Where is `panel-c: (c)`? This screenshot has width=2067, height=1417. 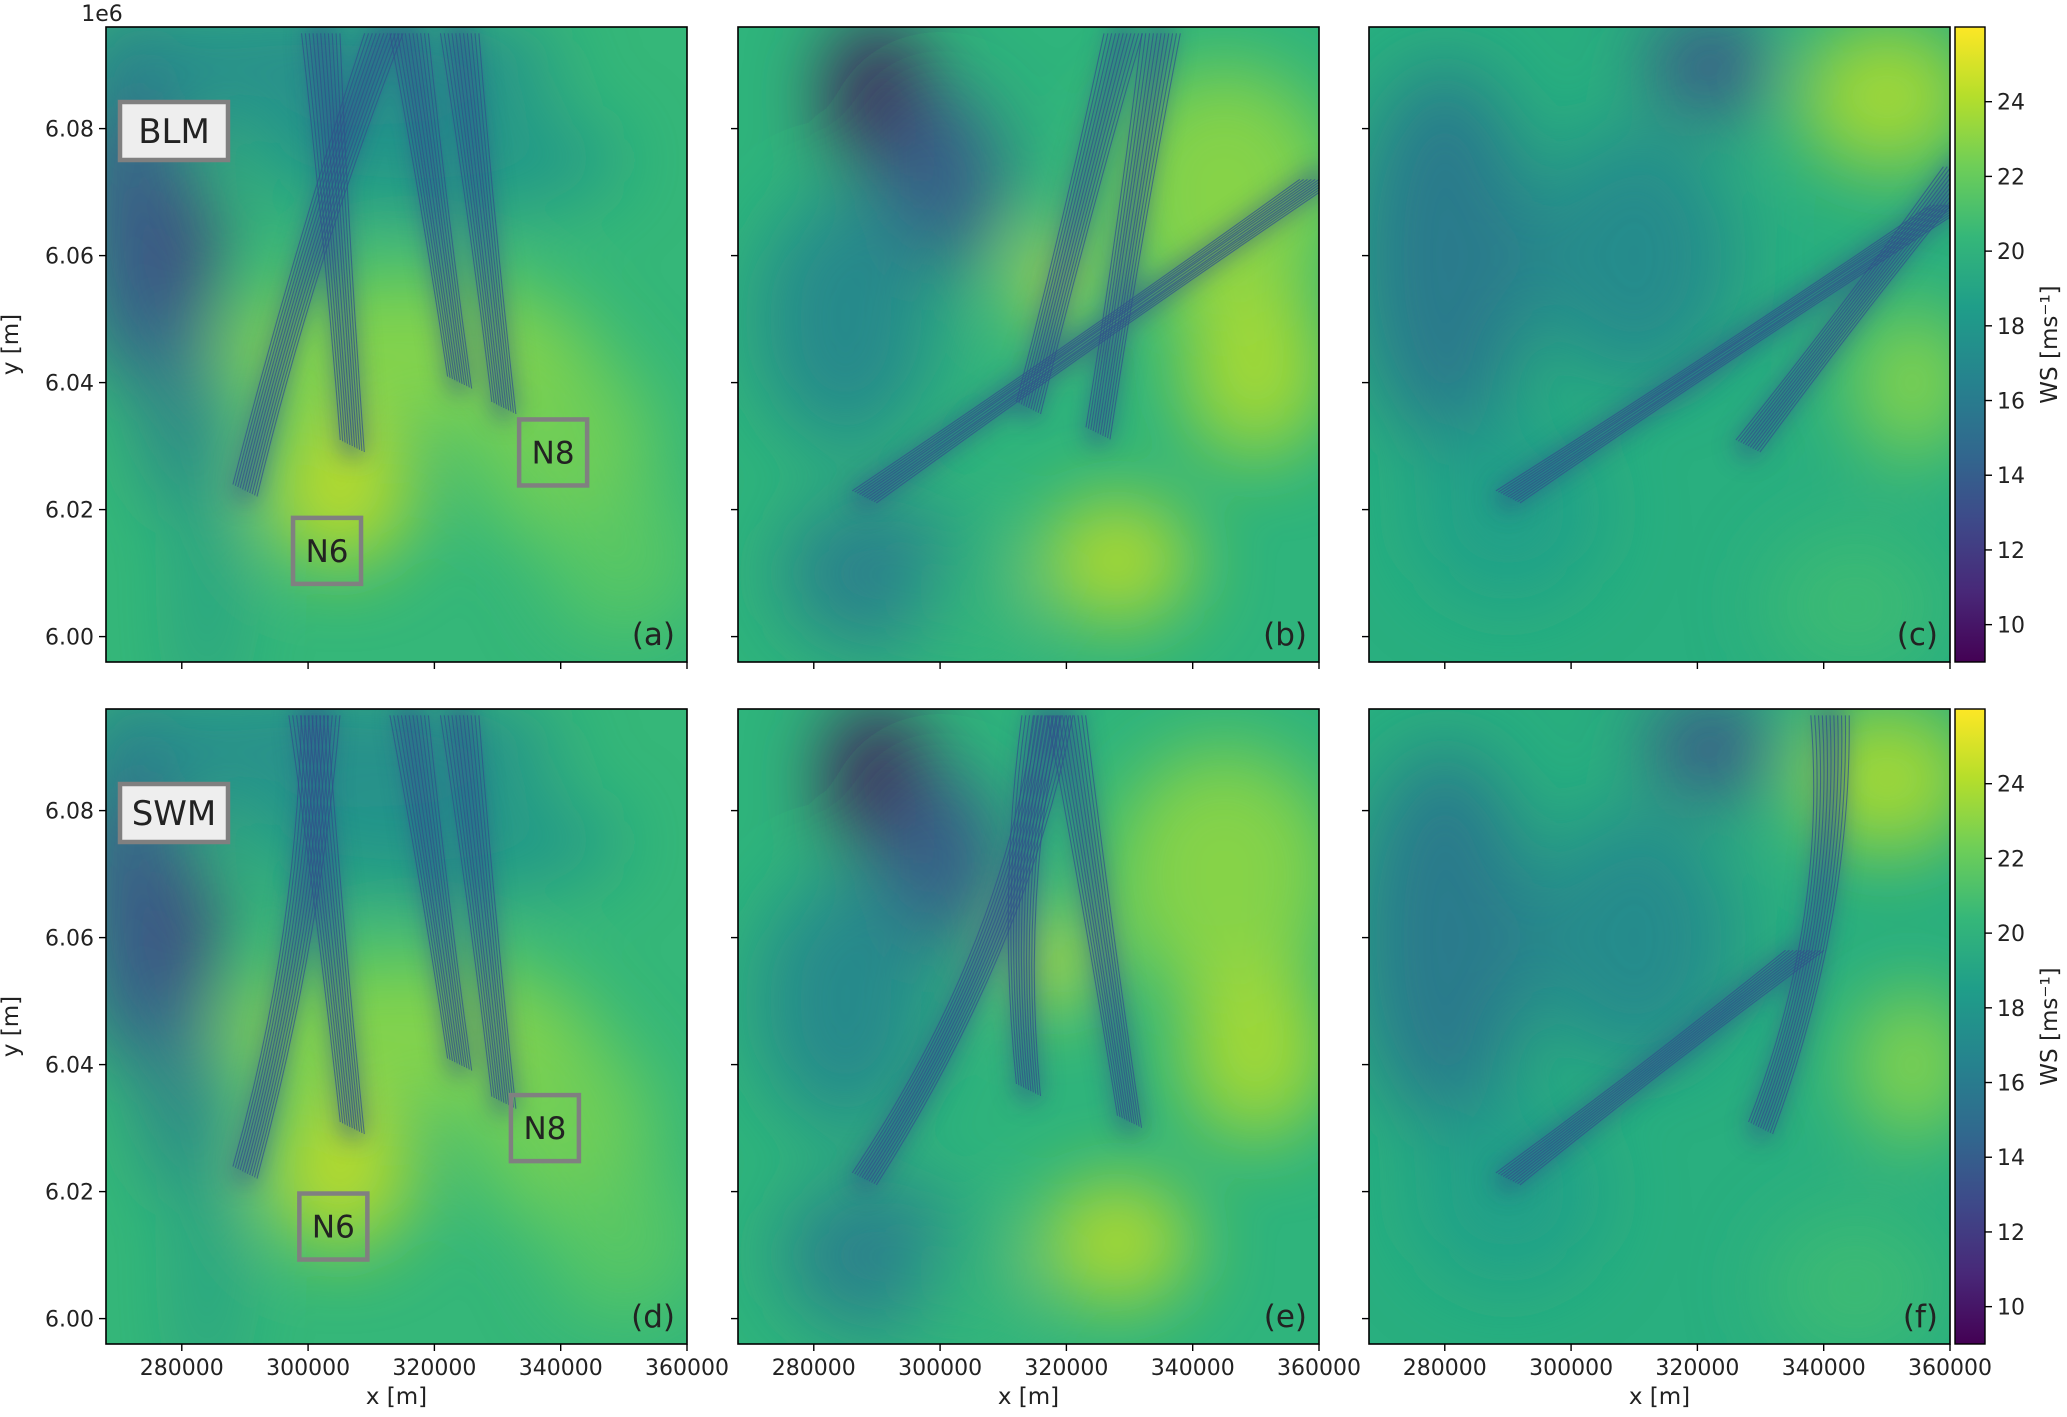
panel-c: (c) is located at coordinates (1656, 347).